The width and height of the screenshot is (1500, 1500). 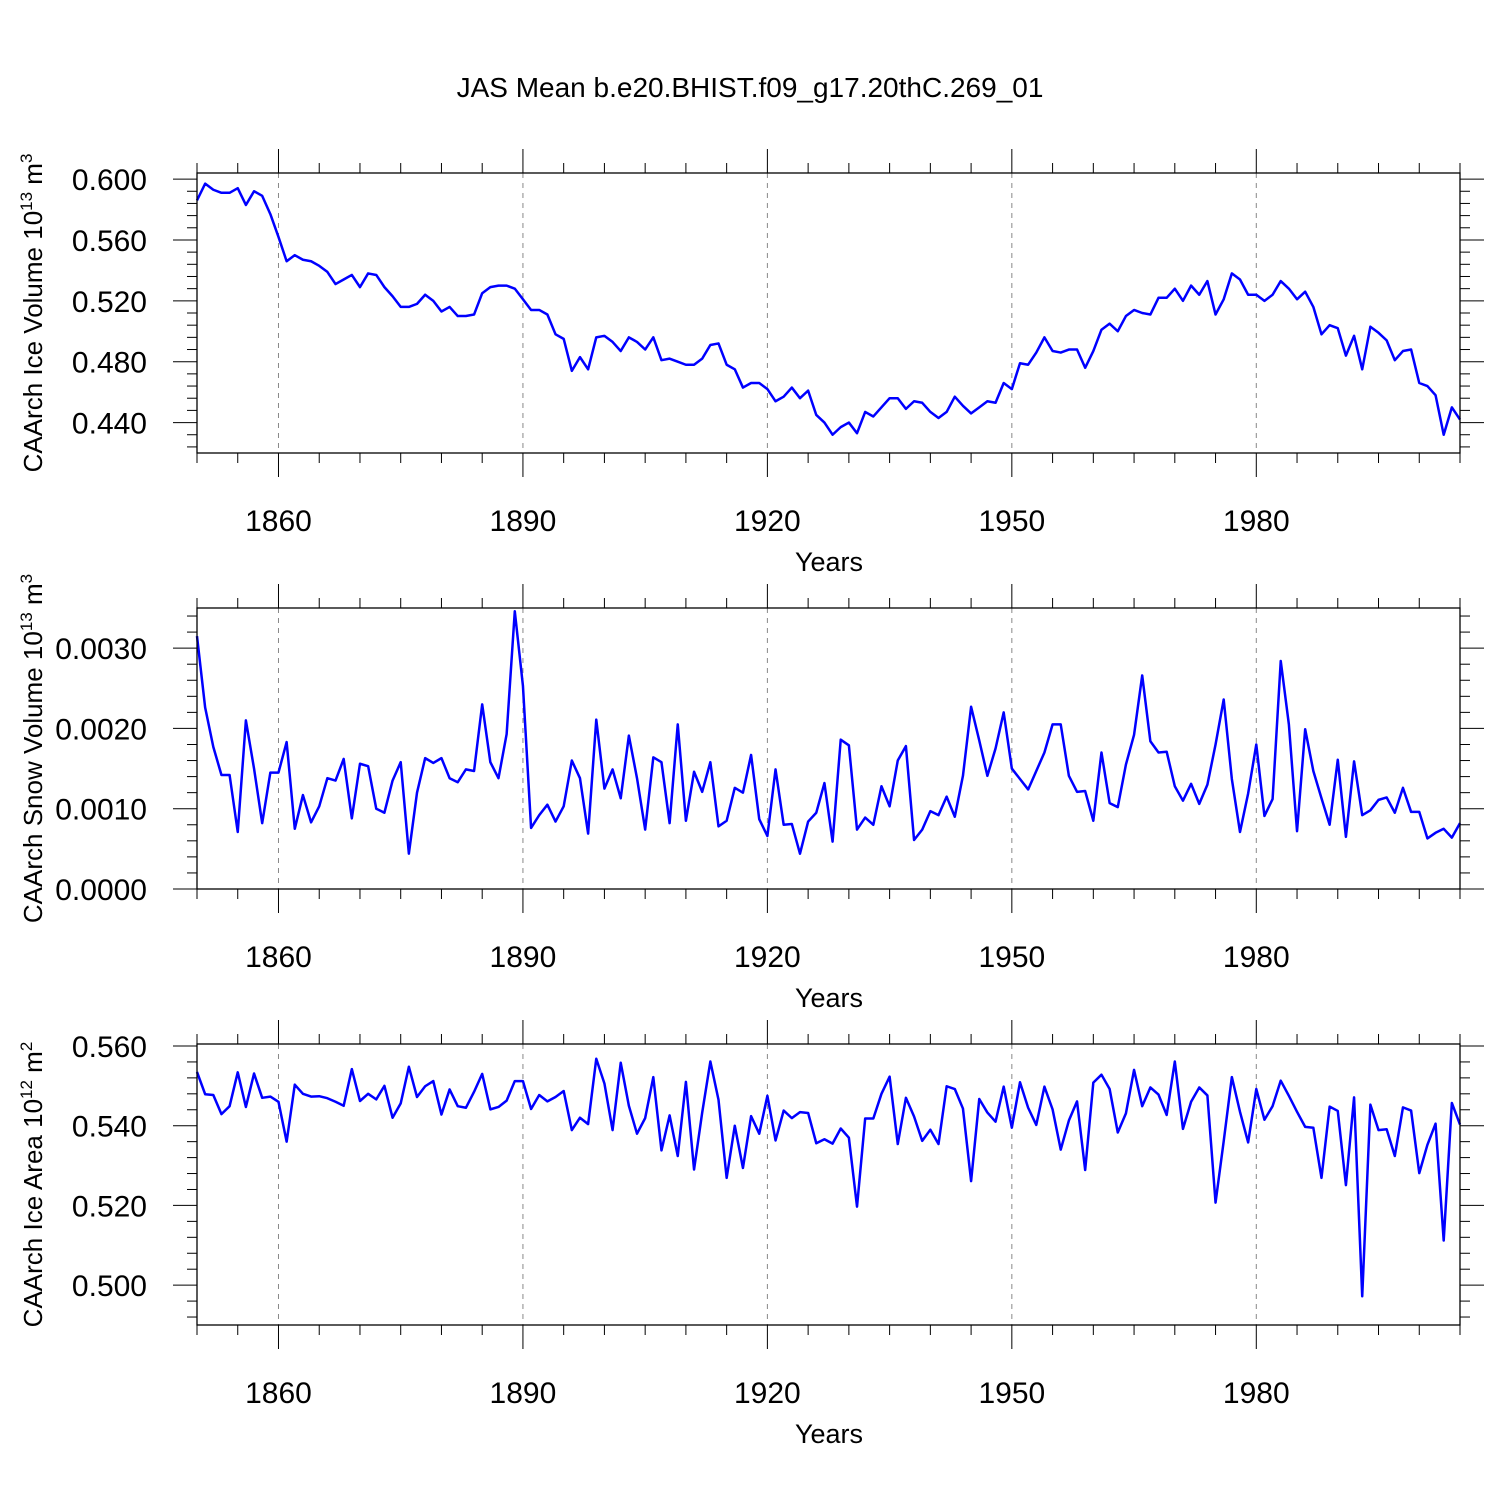 I want to click on ice-area-xtick-label: 1950, so click(x=1011, y=1393).